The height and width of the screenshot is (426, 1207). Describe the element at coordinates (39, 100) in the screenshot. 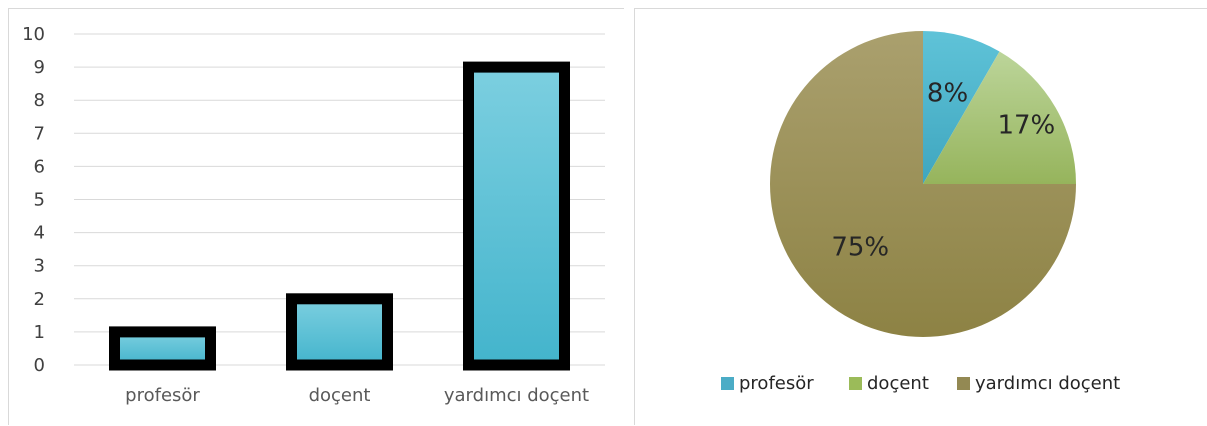

I see `y-tick-label: 8` at that location.